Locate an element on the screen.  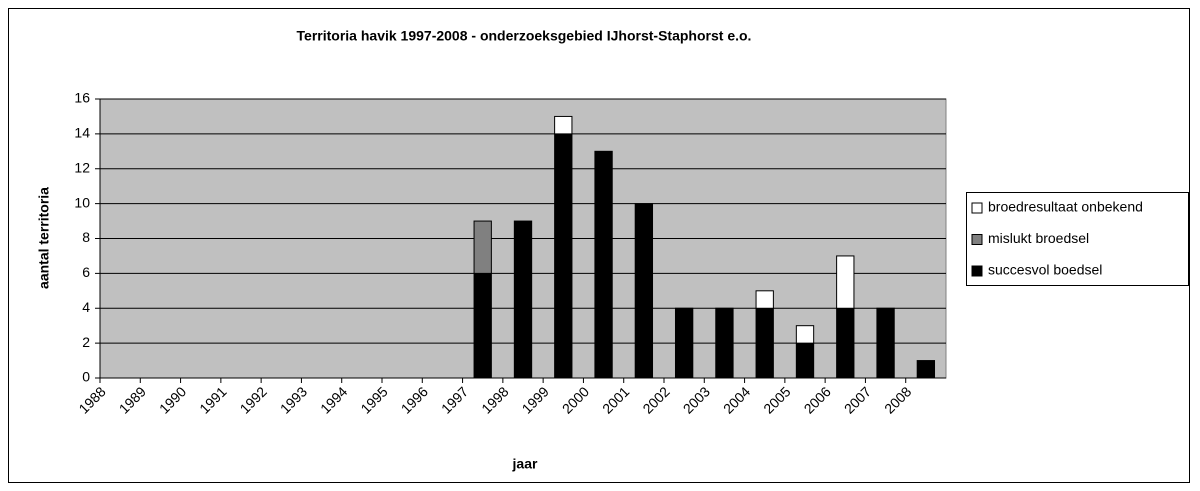
y-tick-label: 8 is located at coordinates (86, 237).